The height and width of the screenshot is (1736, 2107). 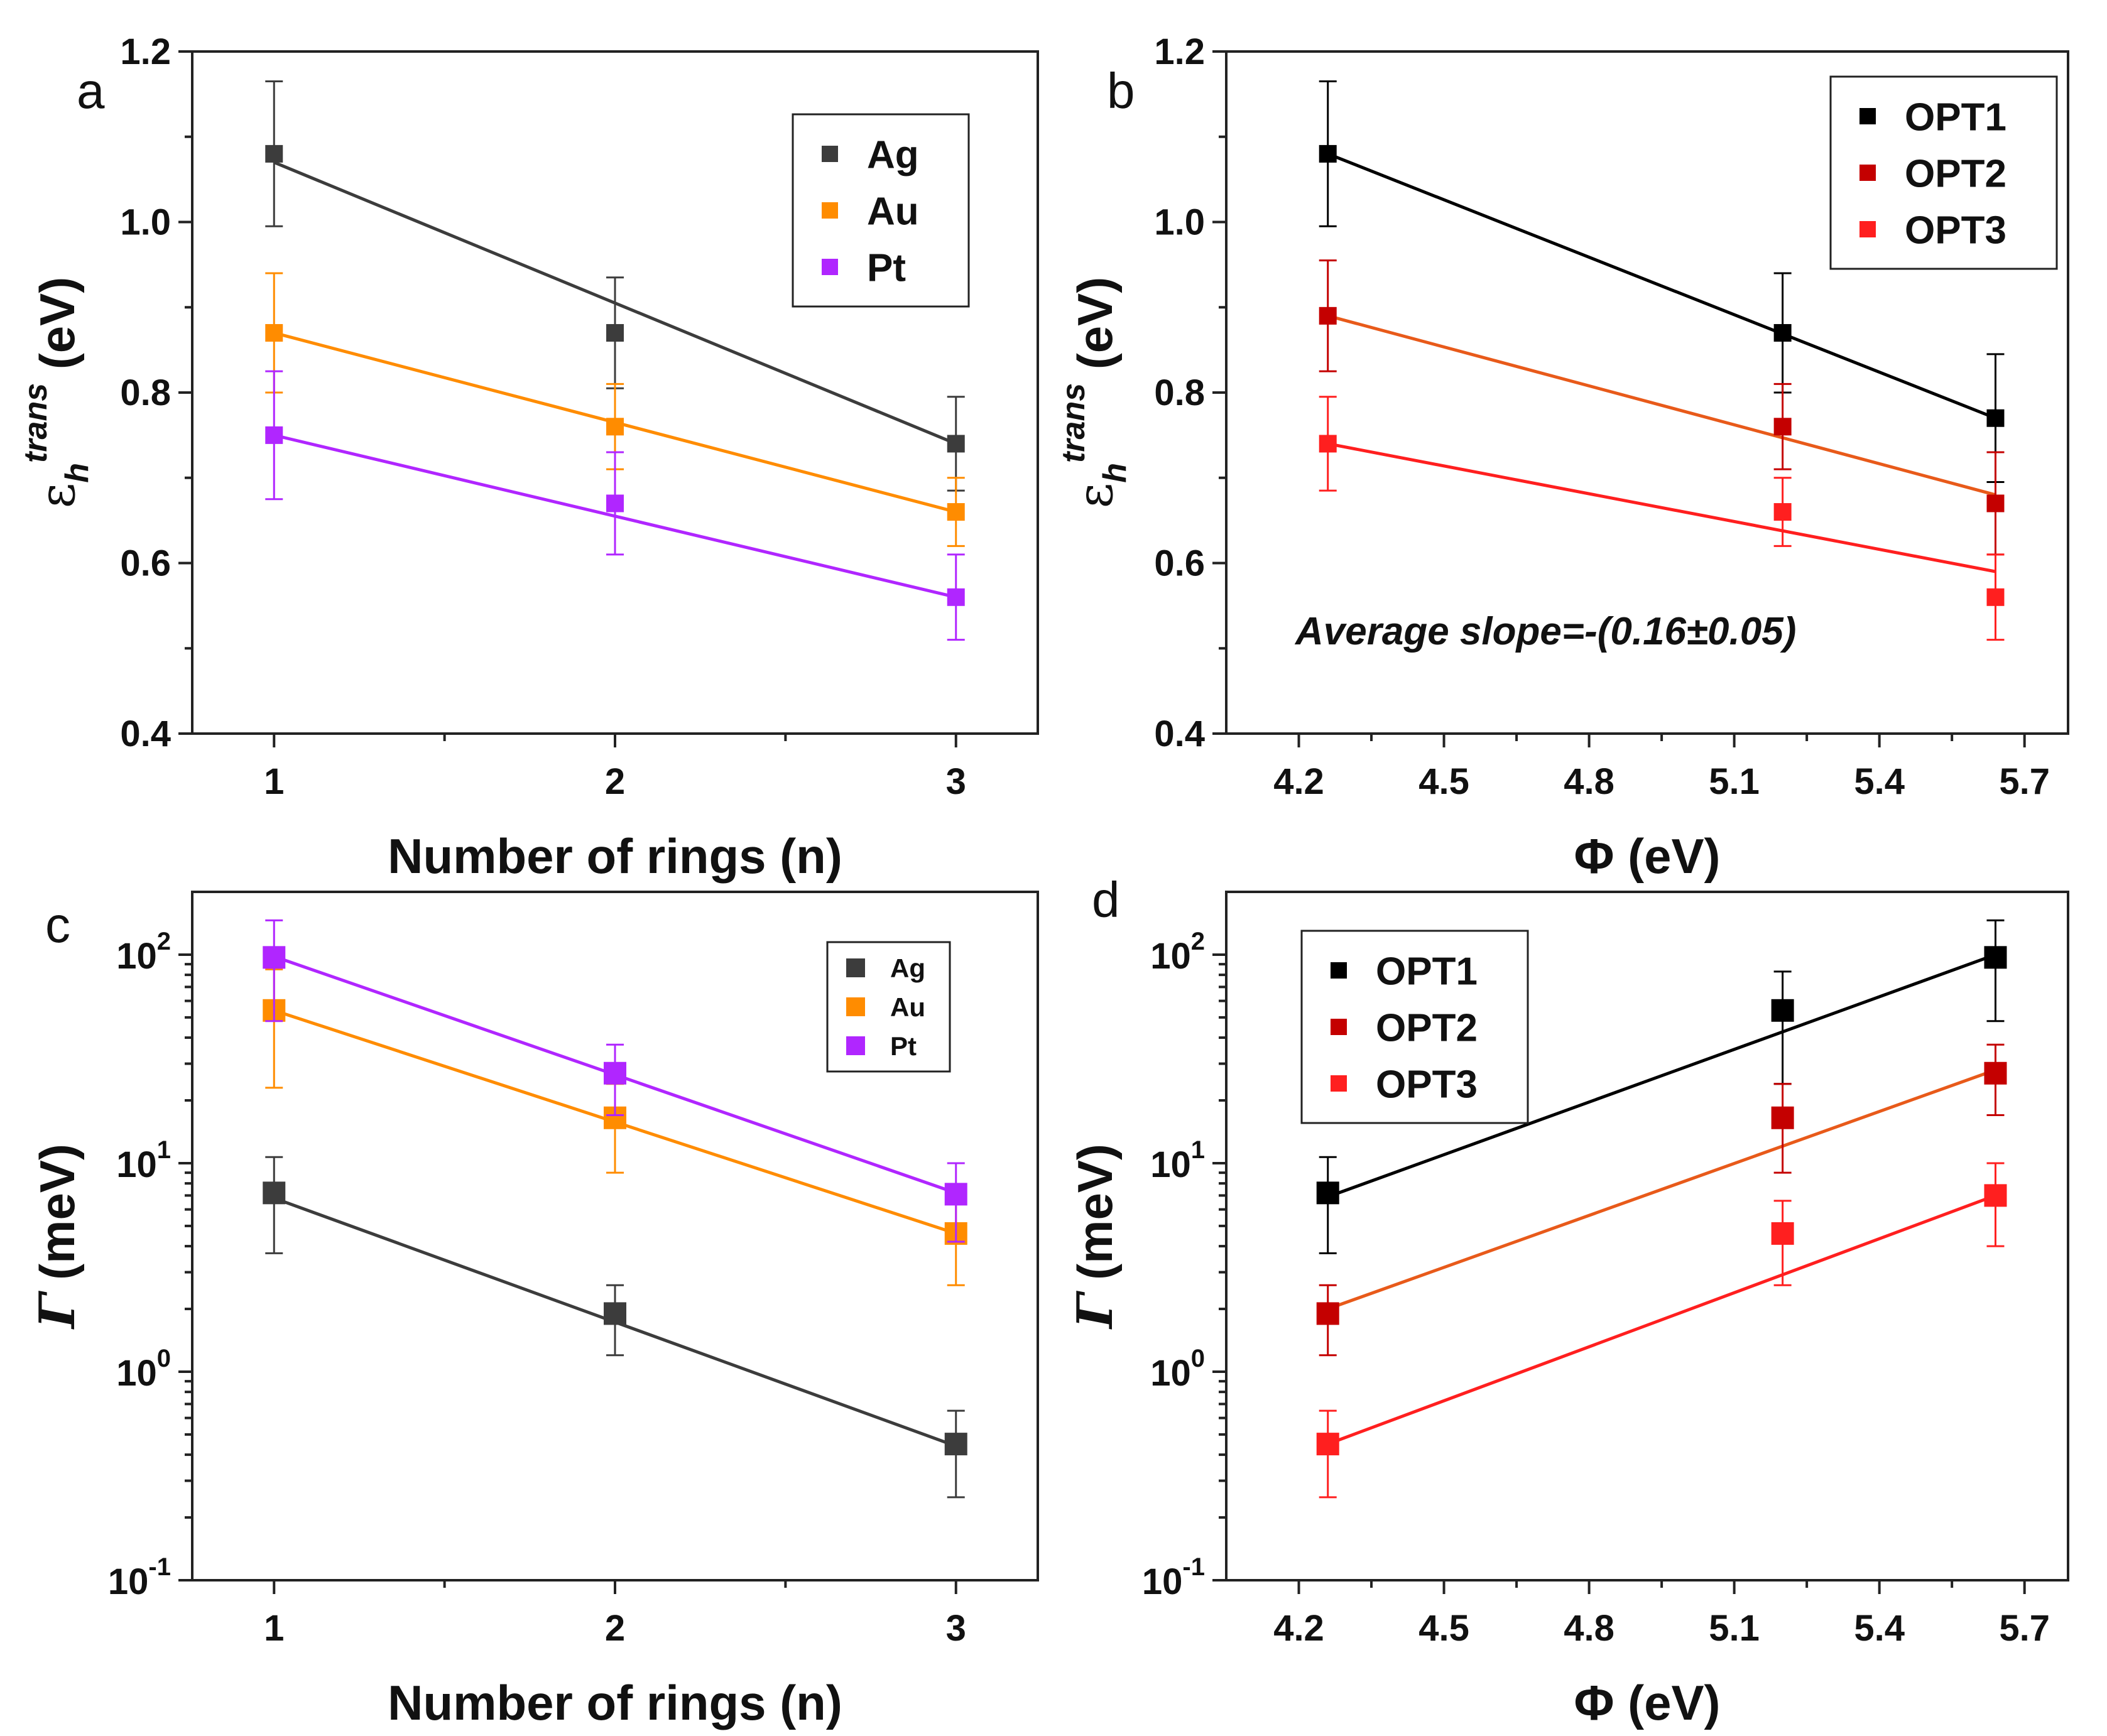 I want to click on y-tick-label: 1.0, so click(x=1179, y=222).